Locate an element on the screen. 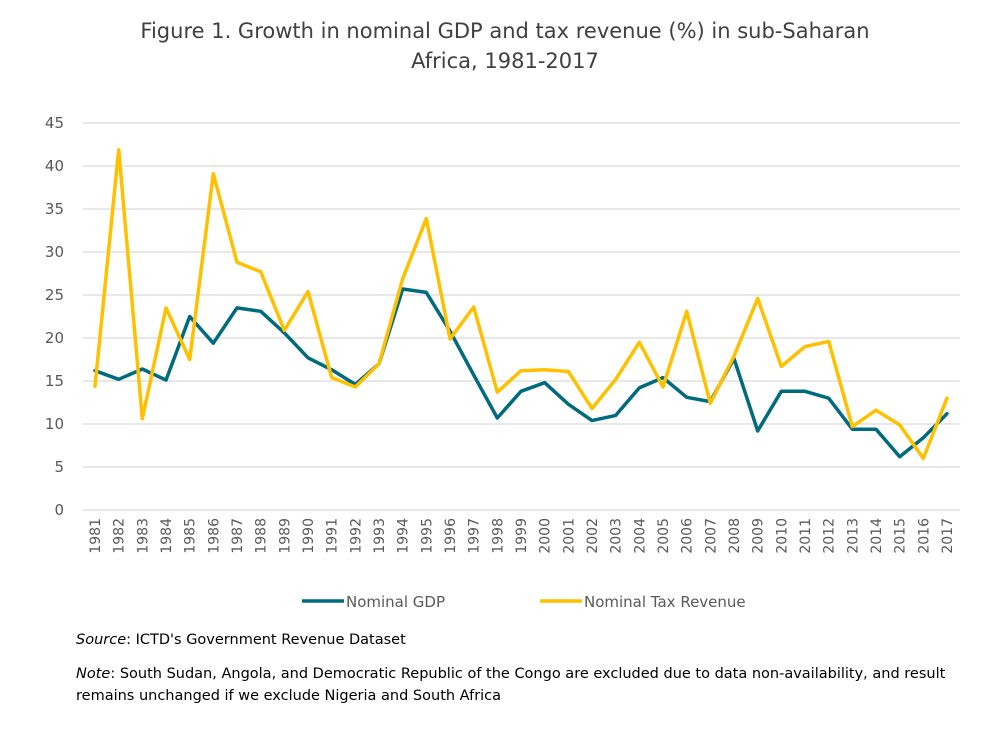  y-tick-label: 5 is located at coordinates (59, 467).